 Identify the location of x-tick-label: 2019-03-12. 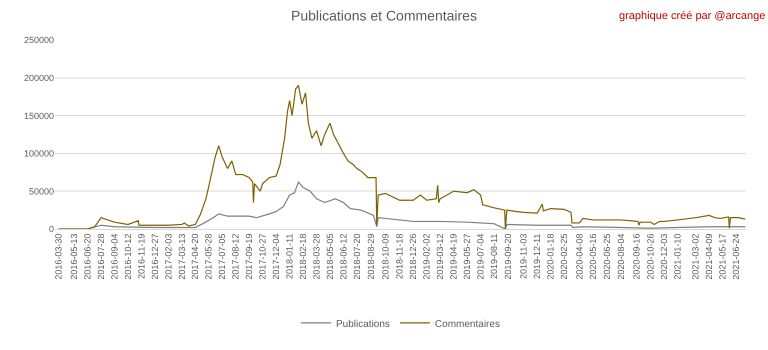
(440, 257).